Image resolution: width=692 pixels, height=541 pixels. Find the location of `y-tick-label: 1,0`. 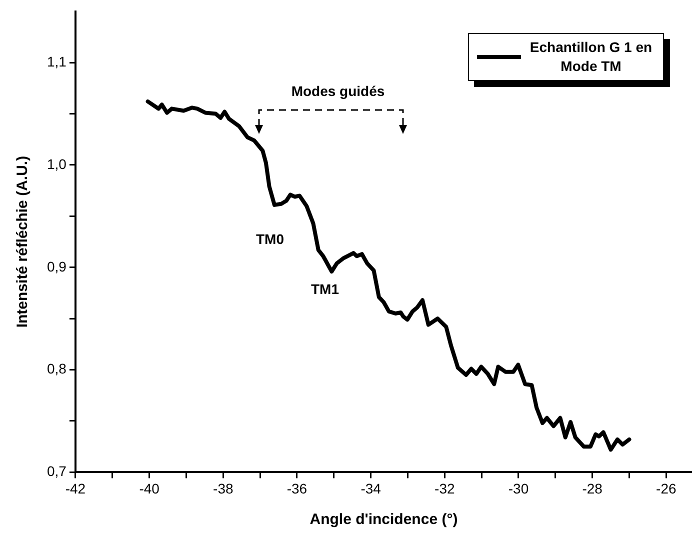

y-tick-label: 1,0 is located at coordinates (56, 164).